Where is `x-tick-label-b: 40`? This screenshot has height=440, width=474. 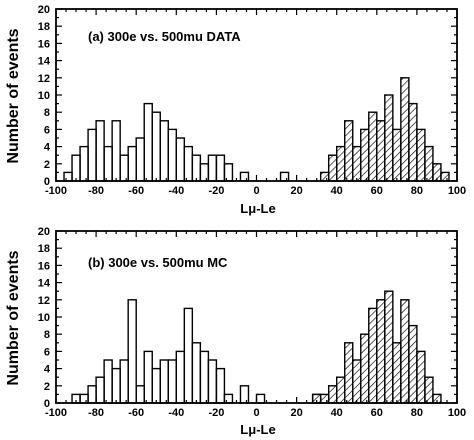 x-tick-label-b: 40 is located at coordinates (337, 413).